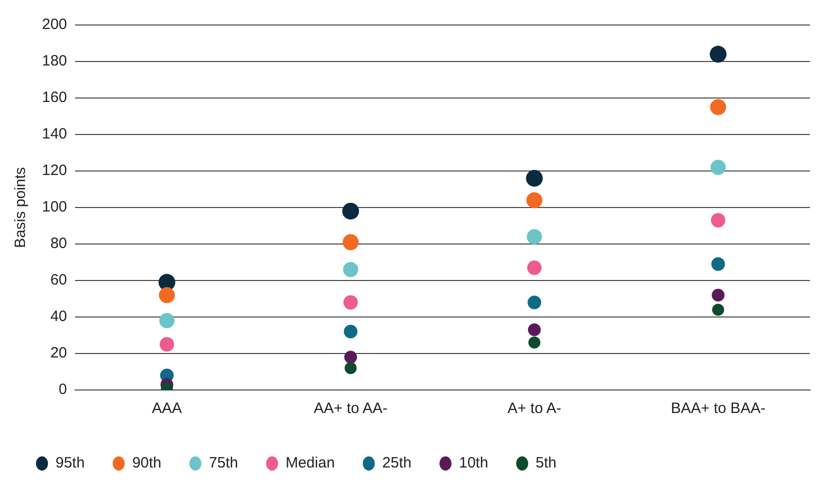 This screenshot has height=489, width=828. Describe the element at coordinates (59, 243) in the screenshot. I see `y-tick-label: 80` at that location.